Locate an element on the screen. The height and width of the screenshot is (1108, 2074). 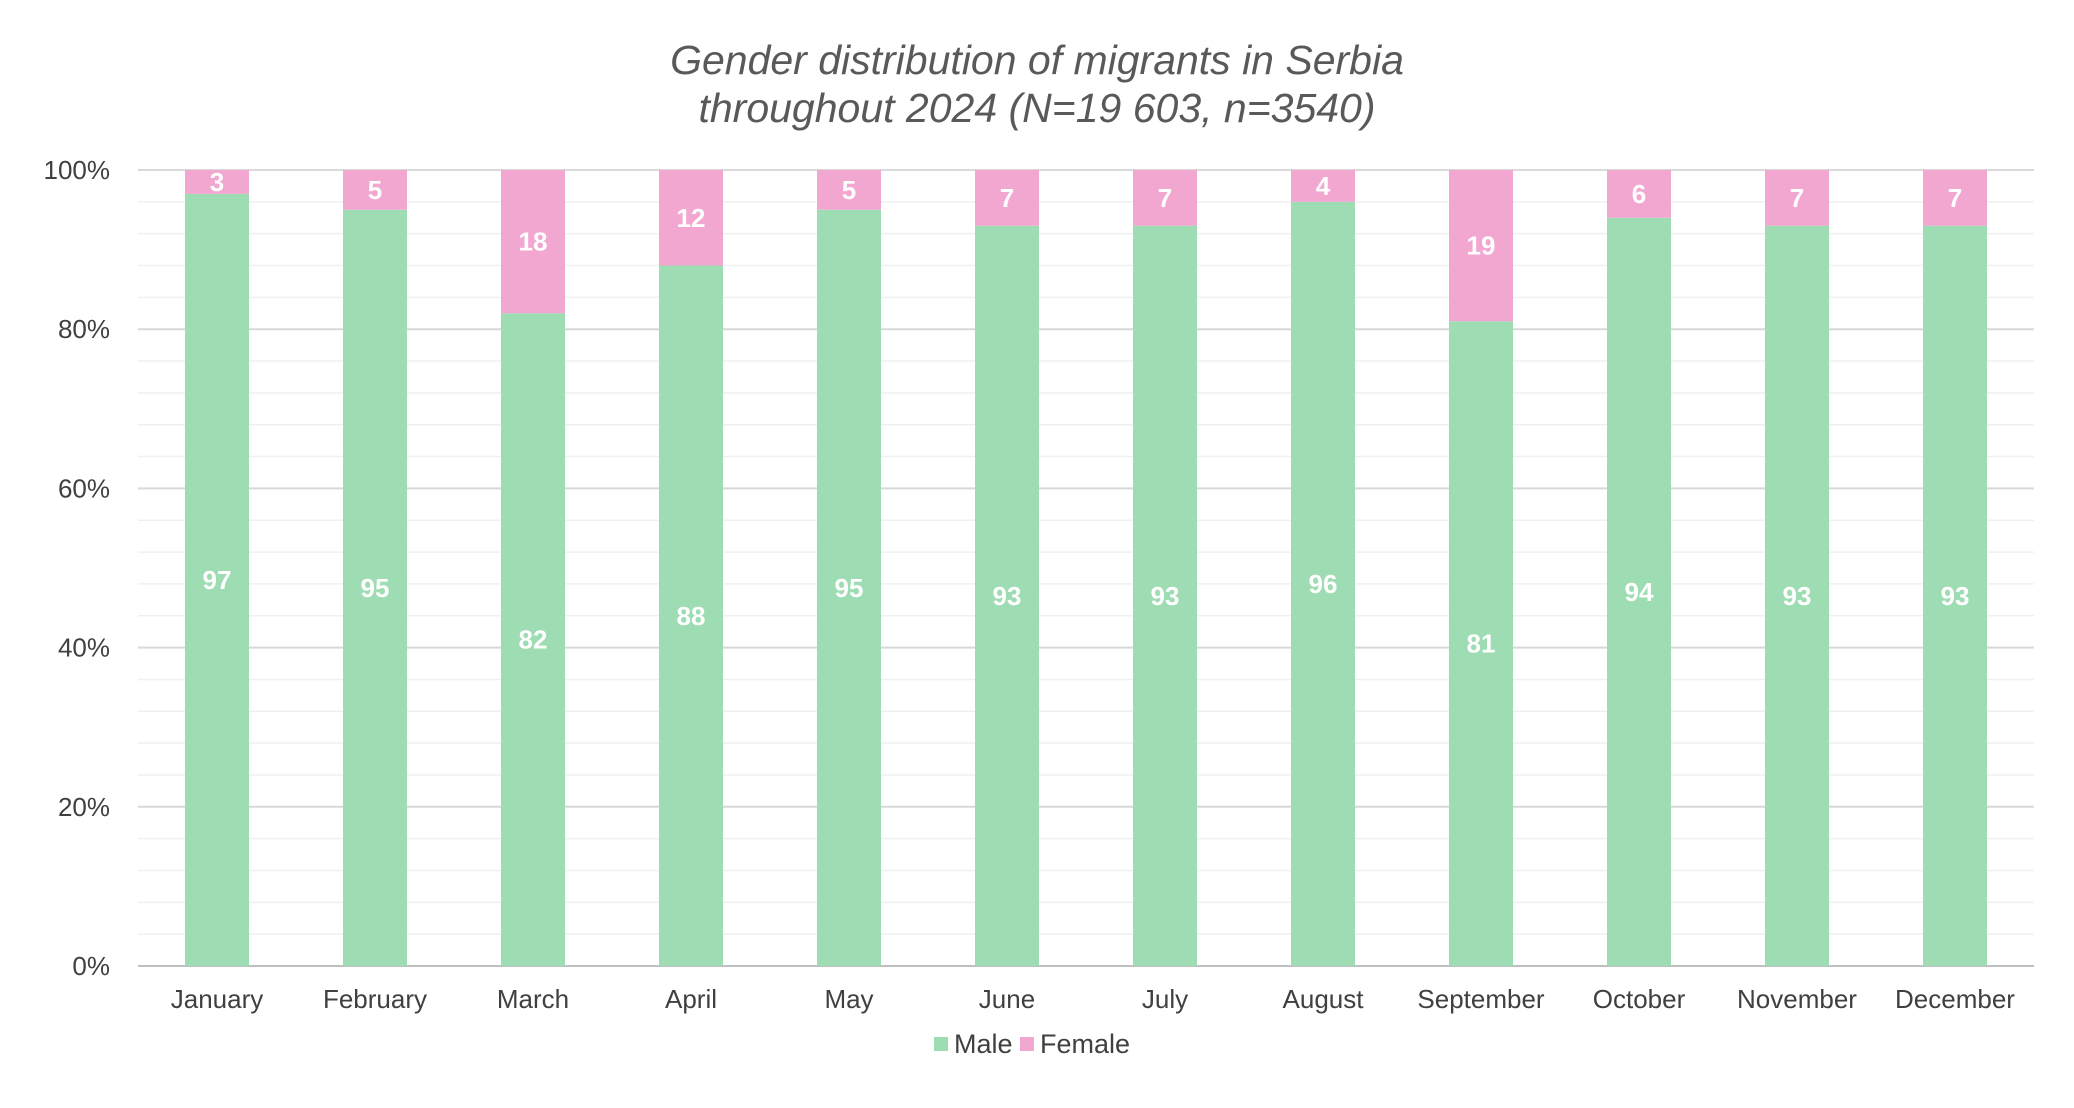
y-tick-label: 20% is located at coordinates (84, 807).